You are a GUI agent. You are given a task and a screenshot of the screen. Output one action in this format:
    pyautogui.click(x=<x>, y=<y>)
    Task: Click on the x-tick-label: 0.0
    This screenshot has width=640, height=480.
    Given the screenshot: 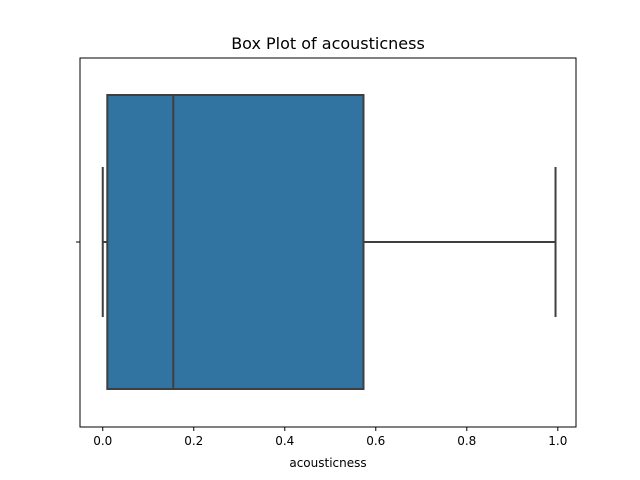 What is the action you would take?
    pyautogui.click(x=102, y=441)
    